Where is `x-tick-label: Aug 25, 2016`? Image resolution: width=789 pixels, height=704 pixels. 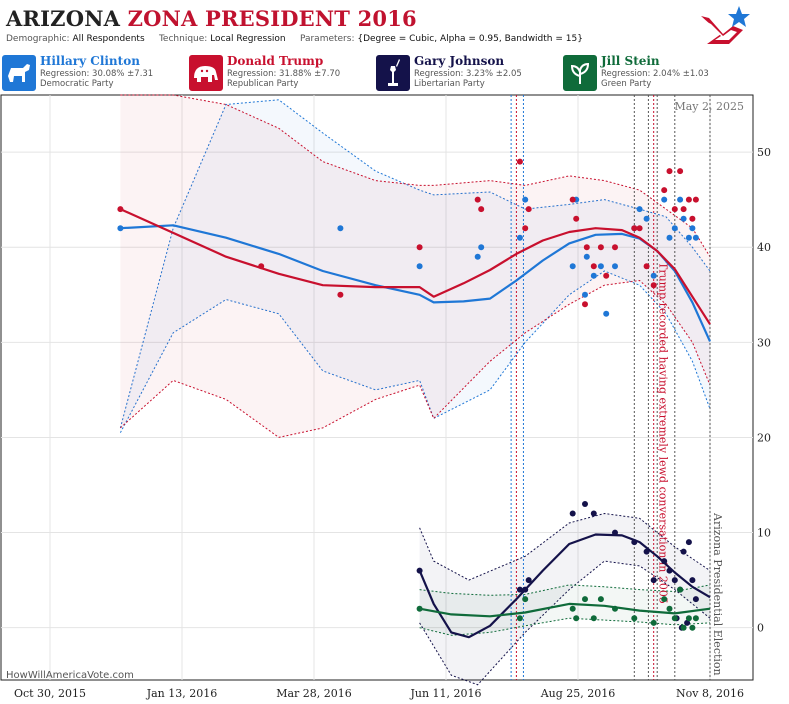
x-tick-label: Aug 25, 2016 is located at coordinates (578, 693).